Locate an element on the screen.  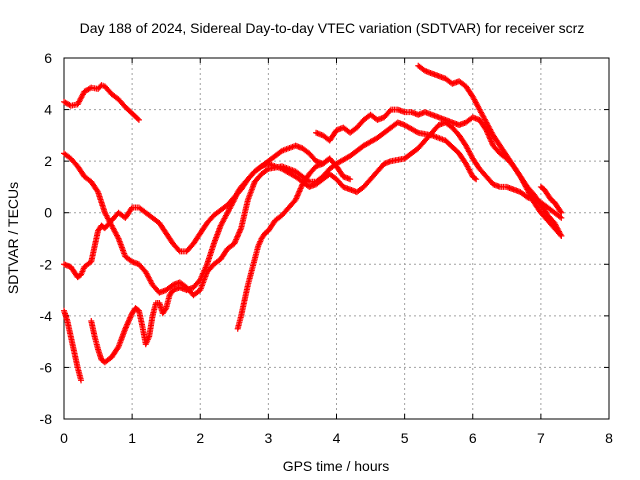
y-tick-label: -8 is located at coordinates (46, 419).